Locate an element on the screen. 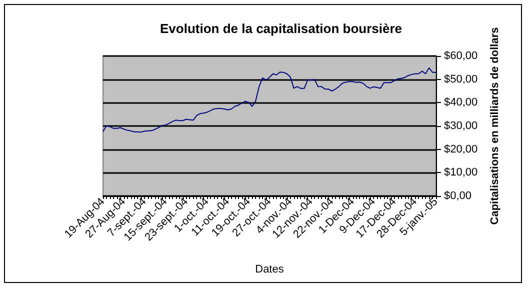 The image size is (530, 290). y-tick-label: $30,00 is located at coordinates (461, 126).